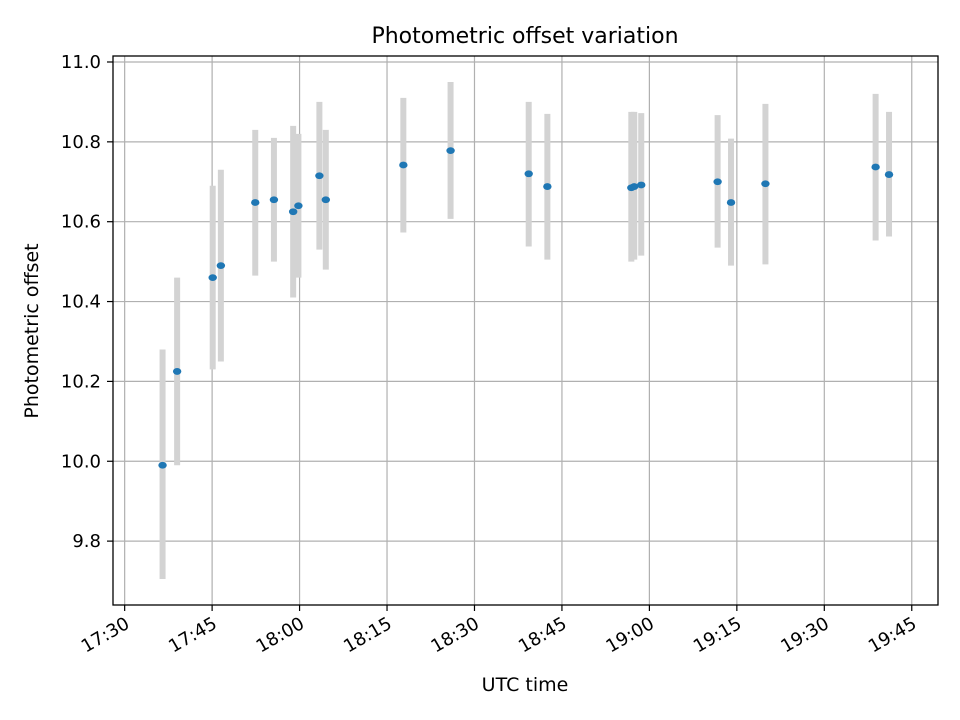 This screenshot has width=960, height=720. I want to click on y-tick-label: 11.0, so click(81, 62).